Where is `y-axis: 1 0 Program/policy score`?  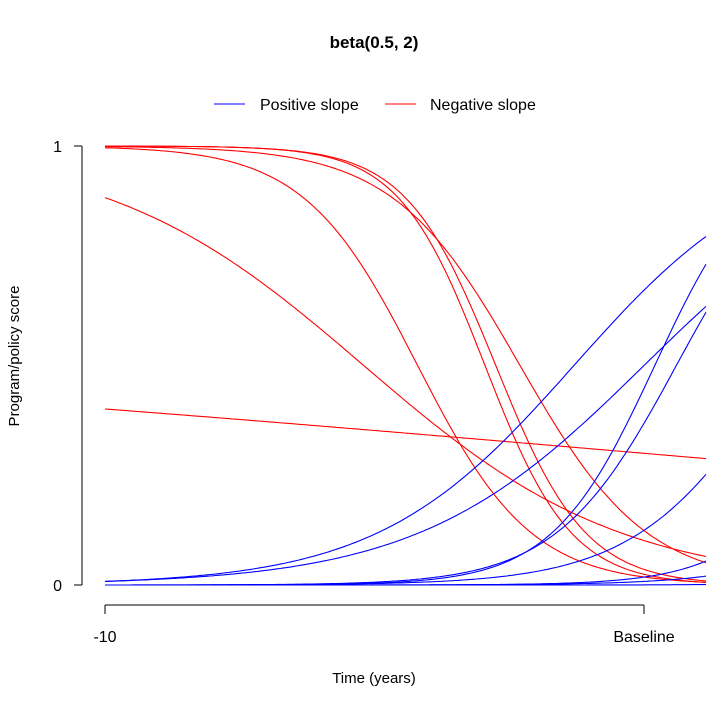 y-axis: 1 0 Program/policy score is located at coordinates (44, 367).